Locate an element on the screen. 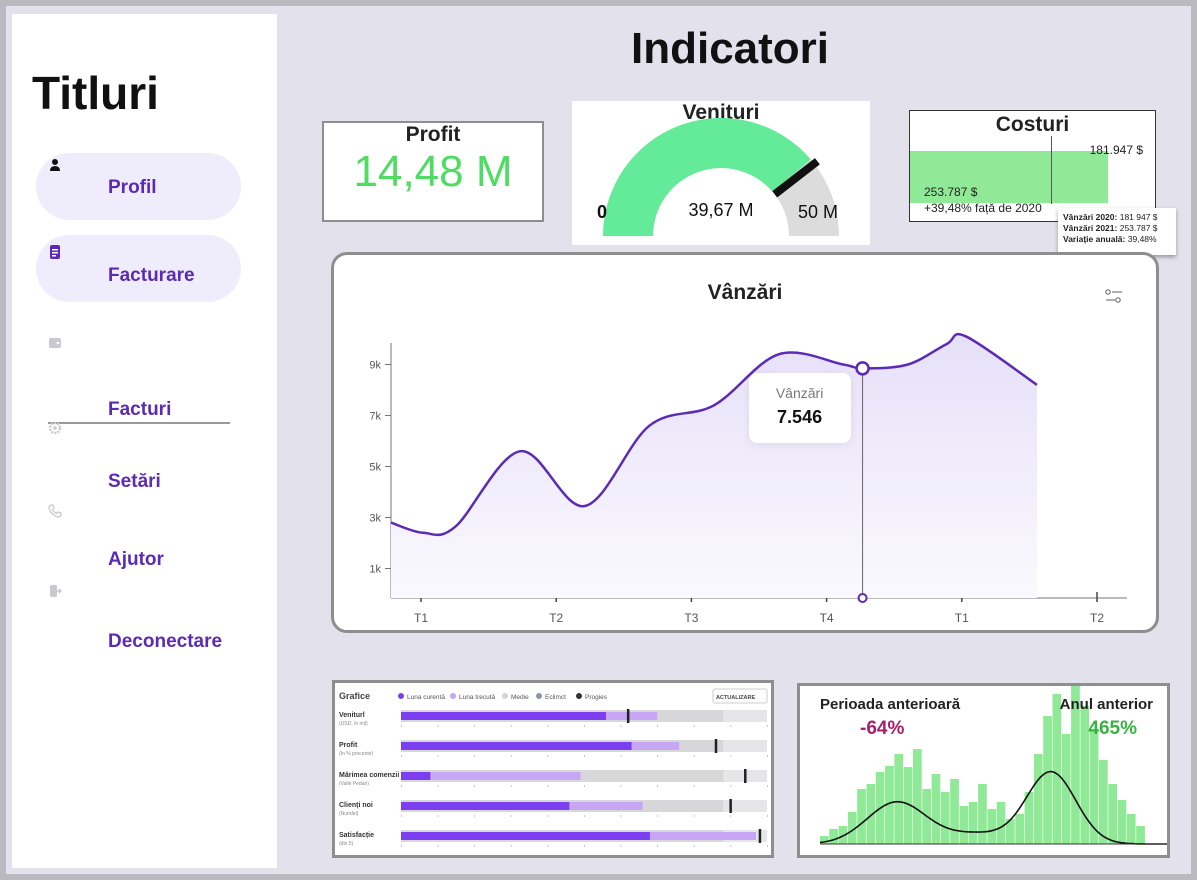 This screenshot has height=880, width=1197. profit-value: 14,48 M is located at coordinates (433, 171).